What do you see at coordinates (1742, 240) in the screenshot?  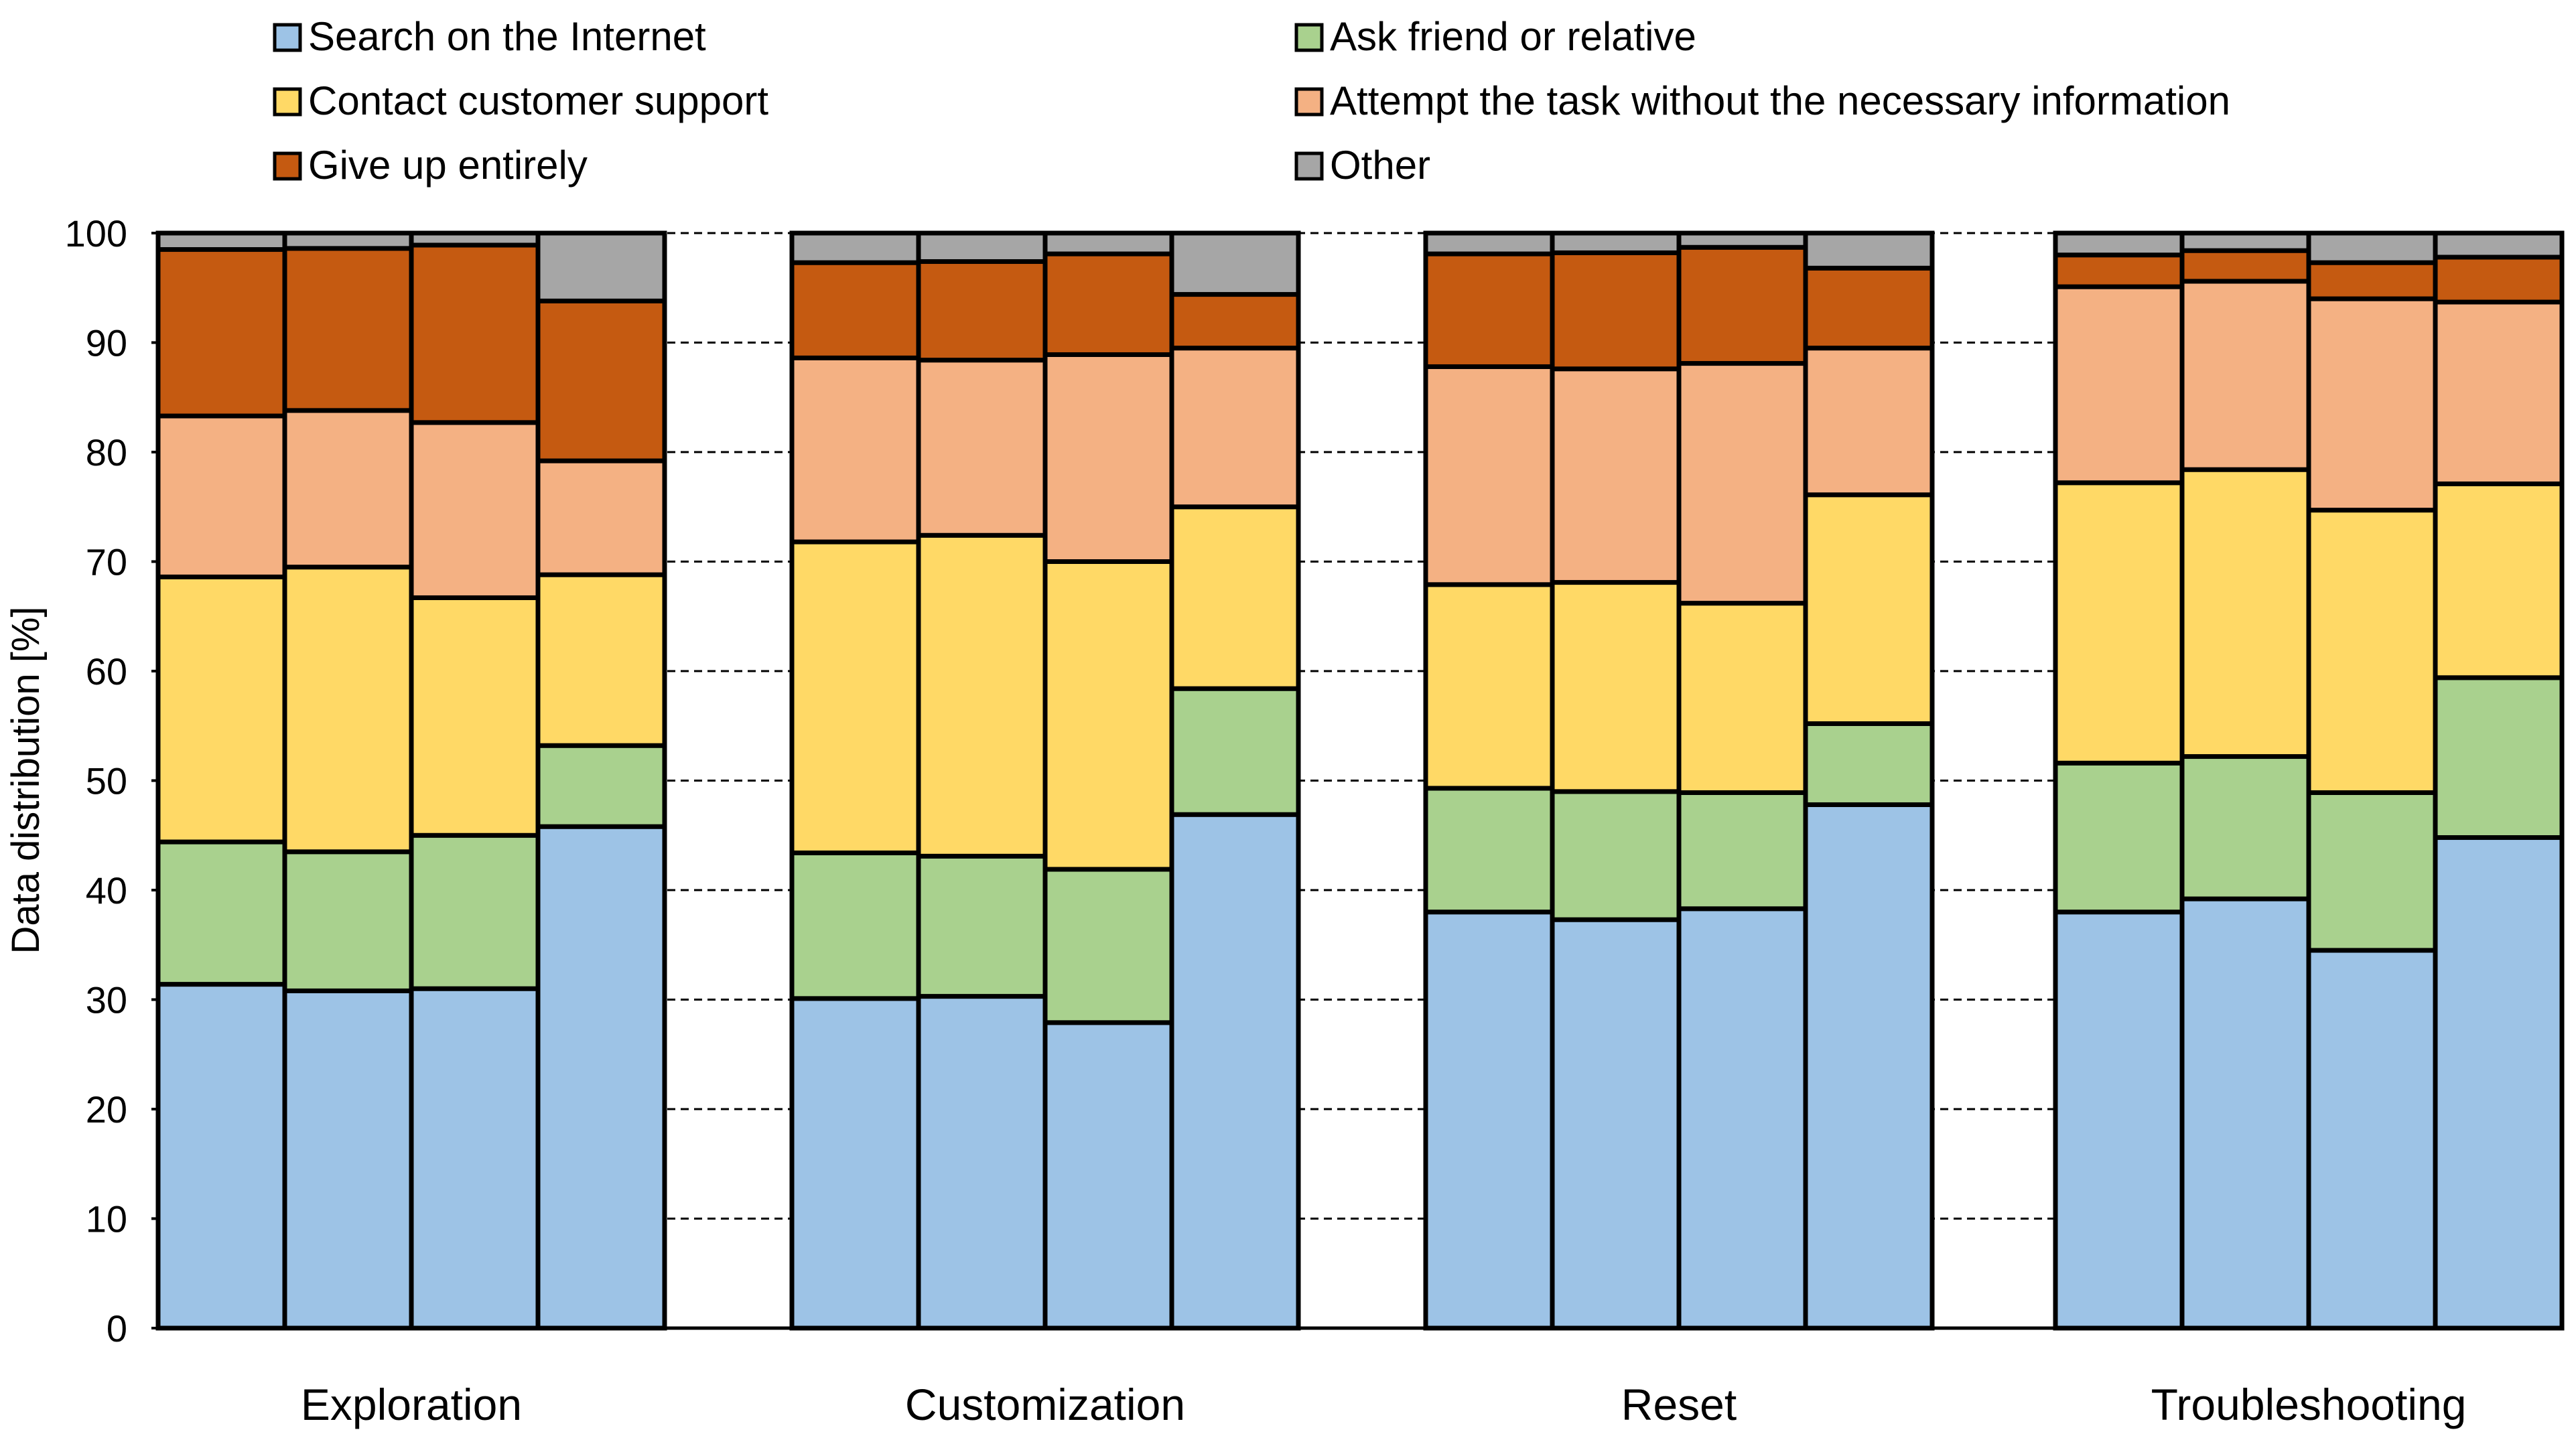 I see `bar-segment-reset-3-other` at bounding box center [1742, 240].